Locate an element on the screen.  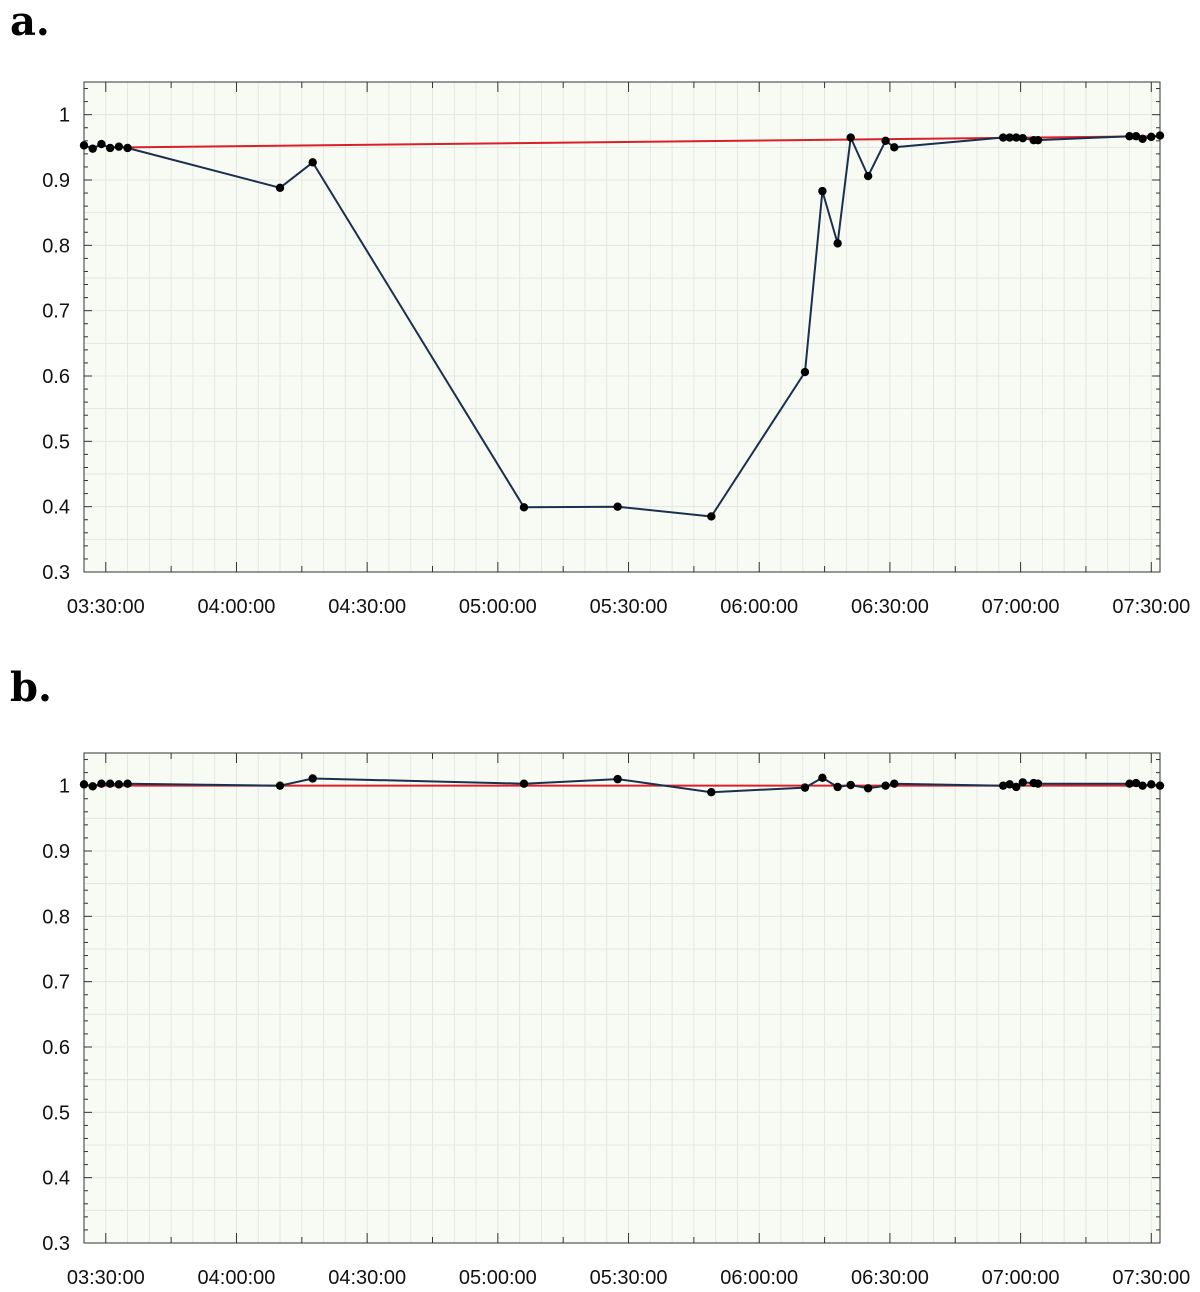
panel-label-b: b. is located at coordinates (31, 687).